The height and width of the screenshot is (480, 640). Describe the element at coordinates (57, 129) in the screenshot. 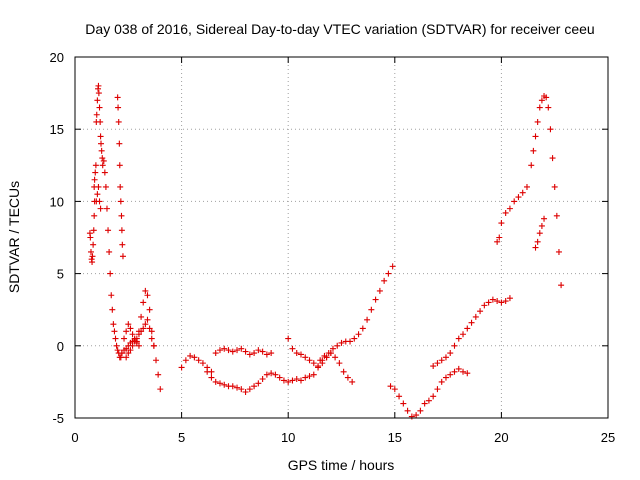

I see `y-tick-label: 15` at that location.